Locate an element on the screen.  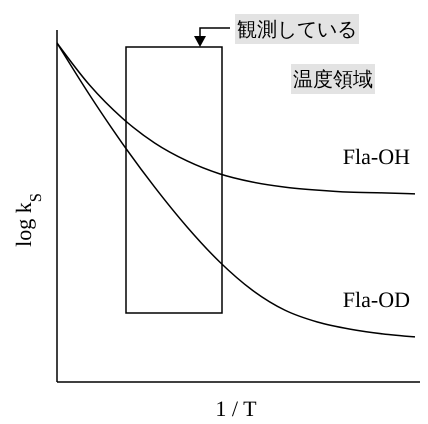
text: 観測している温度領域 is located at coordinates (305, 54).